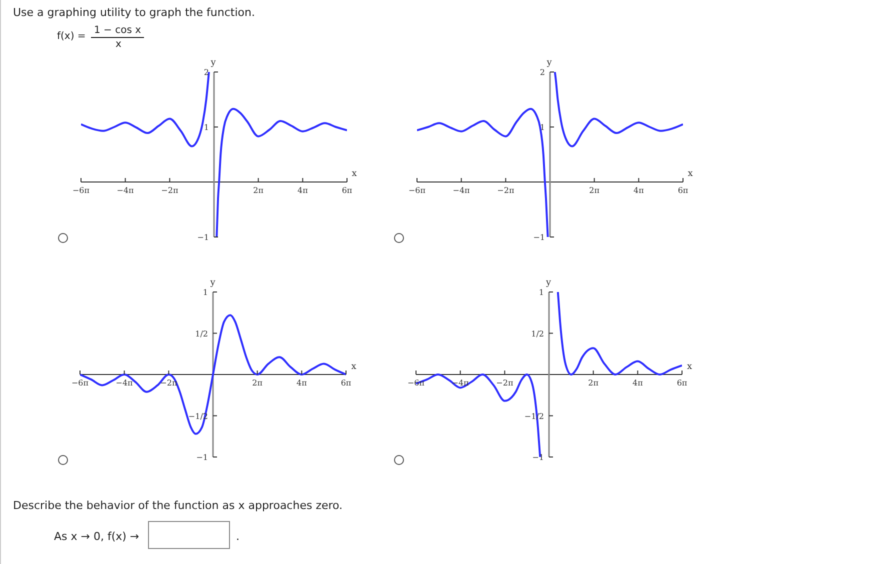 The width and height of the screenshot is (881, 564). I want to click on text: 1 − cos x, so click(117, 31).